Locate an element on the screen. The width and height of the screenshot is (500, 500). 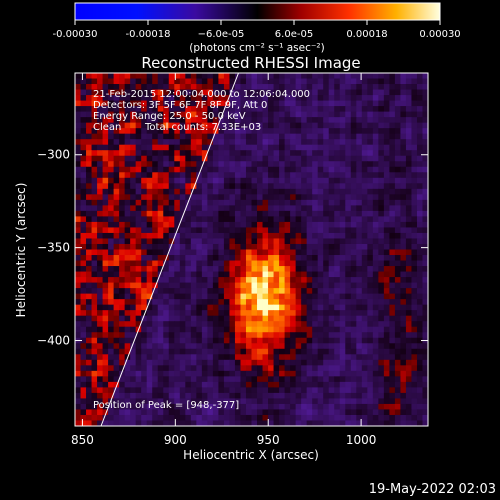
x-tick-label: 950 is located at coordinates (268, 440).